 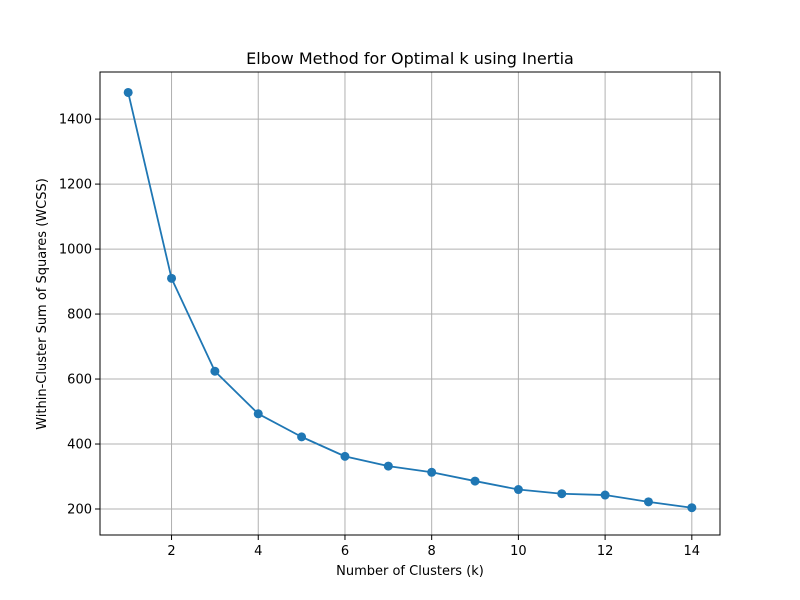 I want to click on x-tick-label: 10, so click(x=518, y=551).